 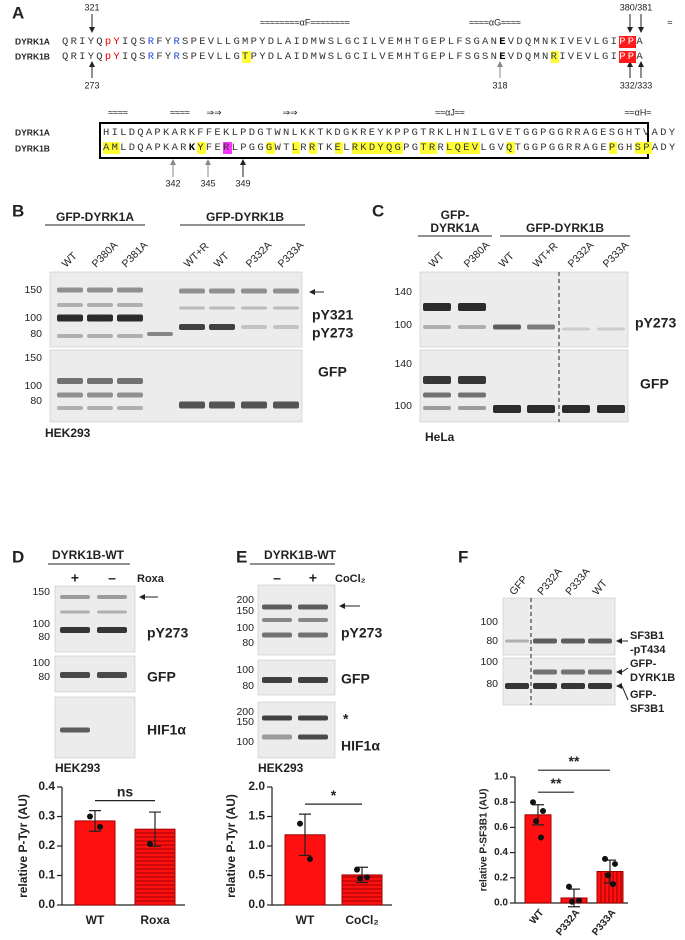 What do you see at coordinates (118, 112) in the screenshot?
I see `annotation: ≈≈≈≈` at bounding box center [118, 112].